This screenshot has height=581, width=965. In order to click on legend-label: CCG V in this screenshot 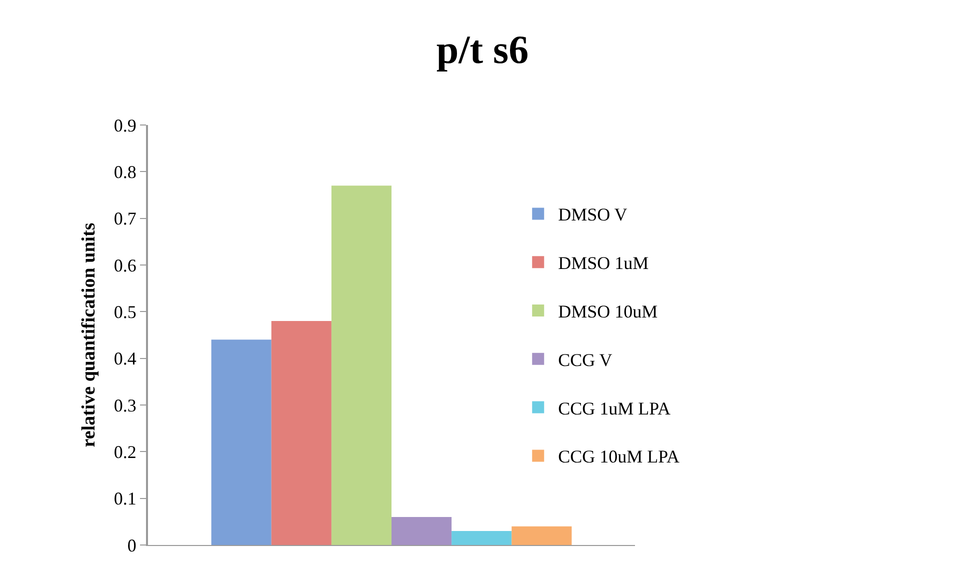, I will do `click(585, 360)`.